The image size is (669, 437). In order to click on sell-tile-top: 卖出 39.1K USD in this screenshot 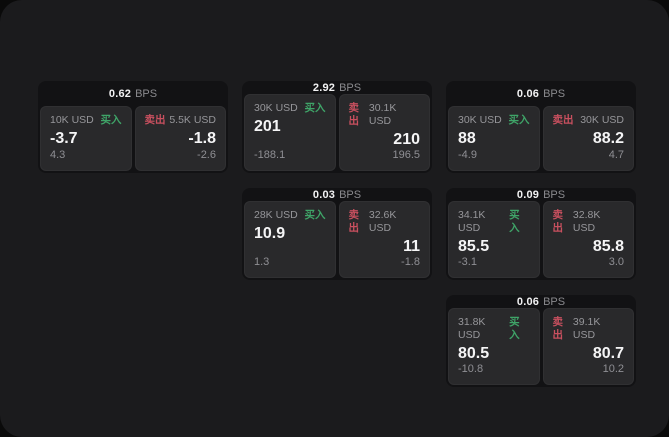, I will do `click(589, 329)`.